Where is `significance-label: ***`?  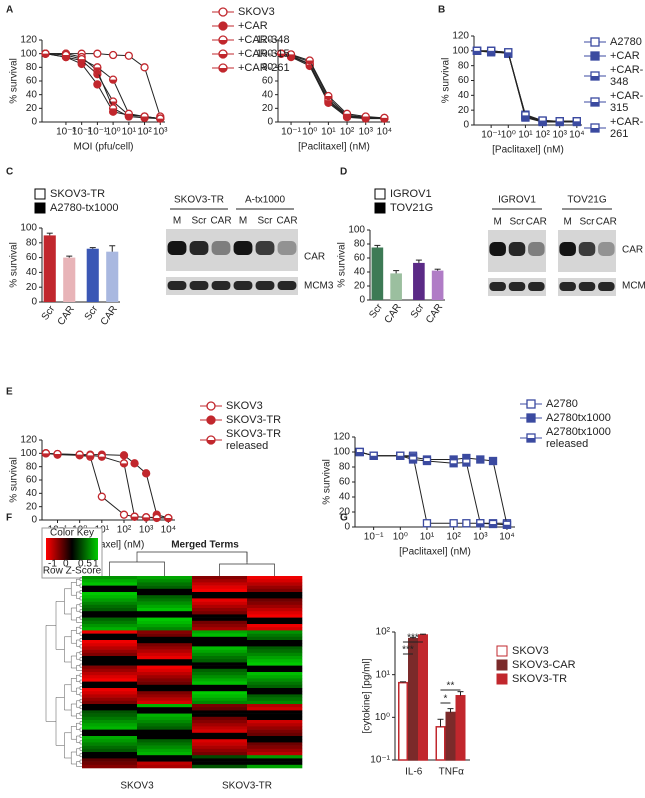 significance-label: *** is located at coordinates (408, 650).